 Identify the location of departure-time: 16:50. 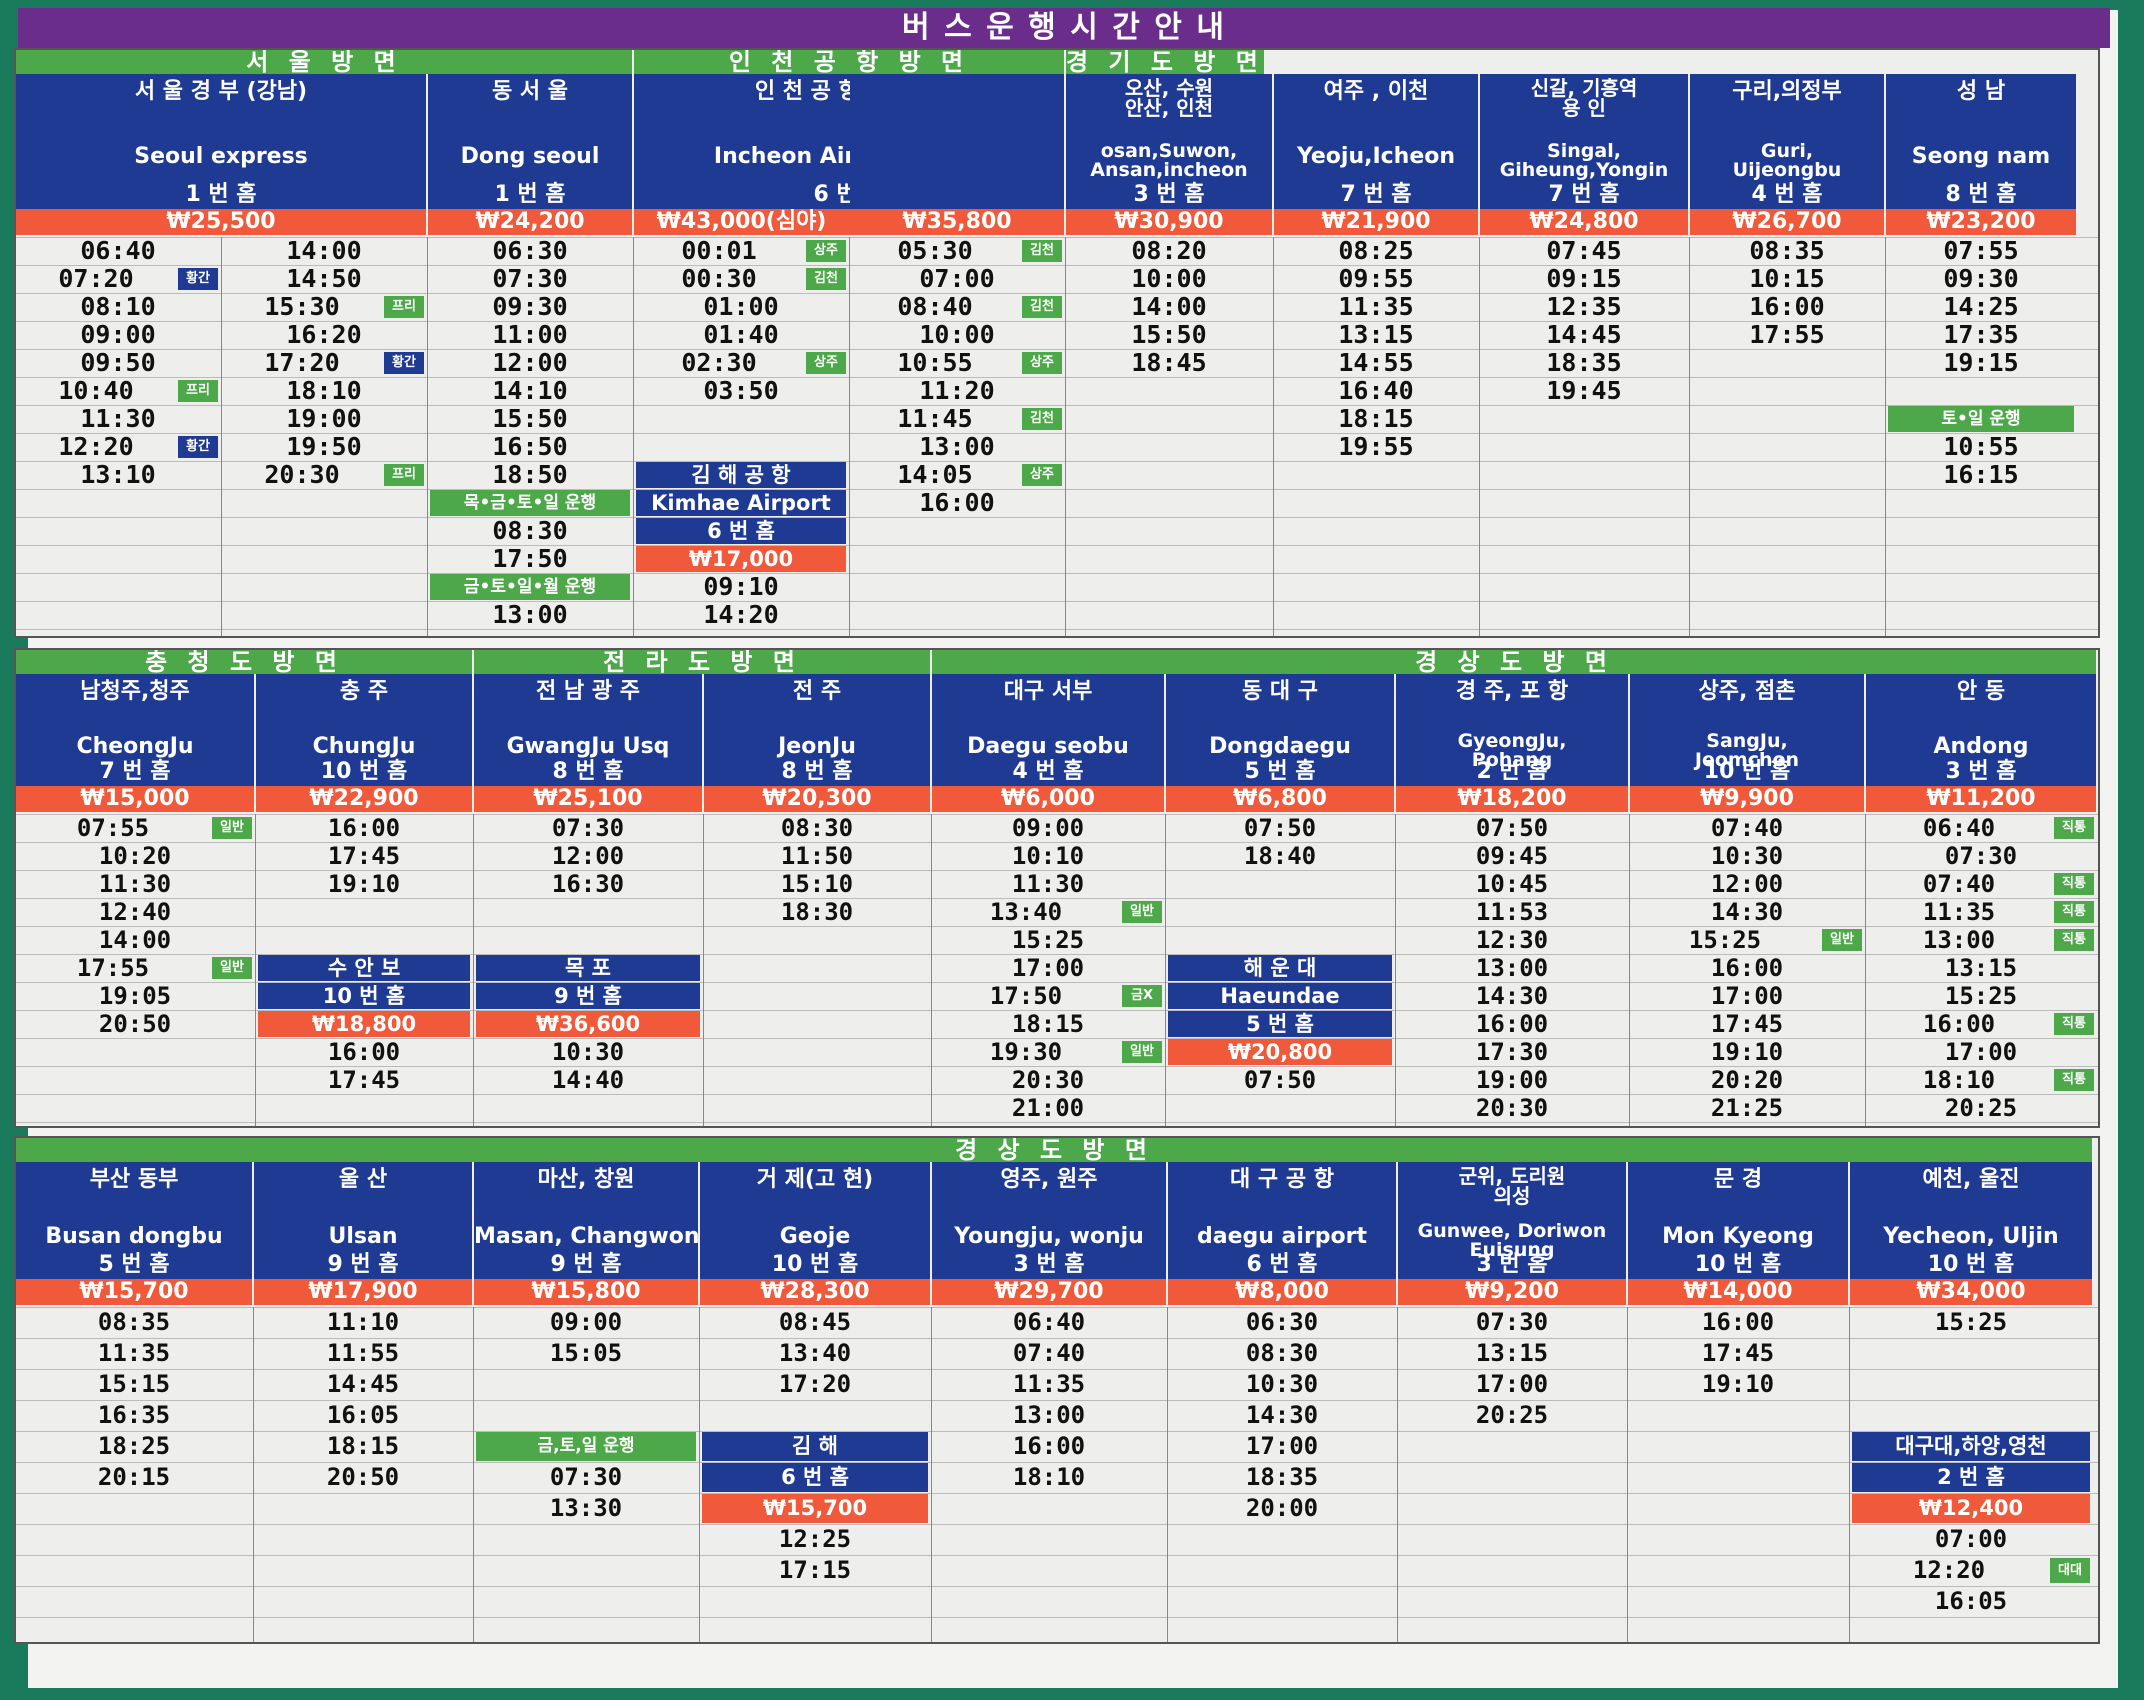
(530, 446).